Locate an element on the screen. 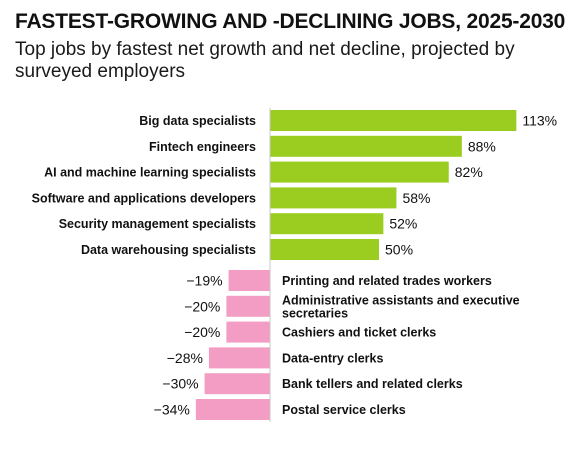 Image resolution: width=574 pixels, height=449 pixels. category-label: Security management specialists is located at coordinates (157, 224).